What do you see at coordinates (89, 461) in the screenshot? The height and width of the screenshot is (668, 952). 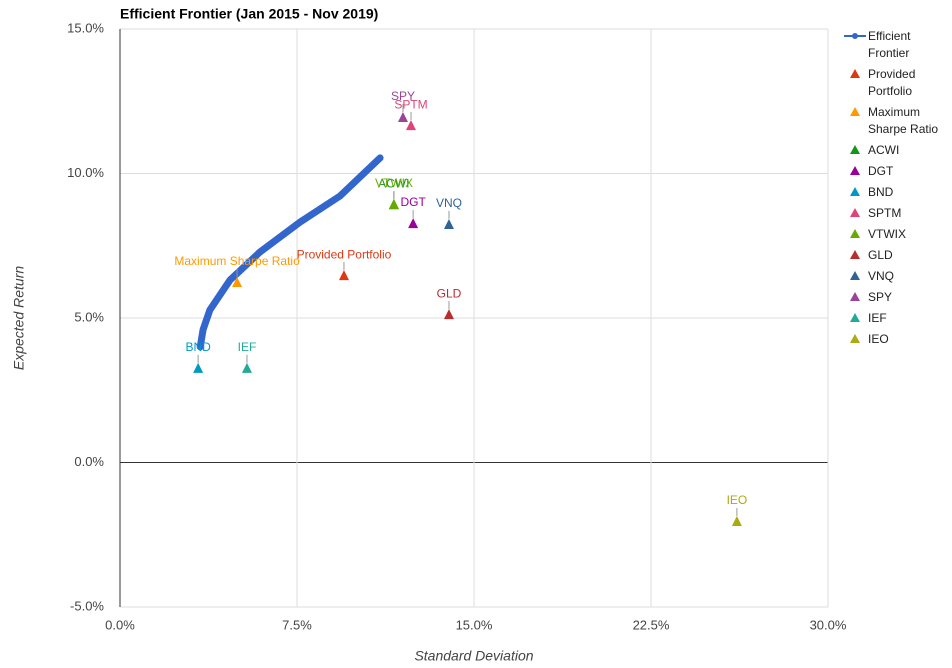 I see `y-tick-label: 0.0%` at bounding box center [89, 461].